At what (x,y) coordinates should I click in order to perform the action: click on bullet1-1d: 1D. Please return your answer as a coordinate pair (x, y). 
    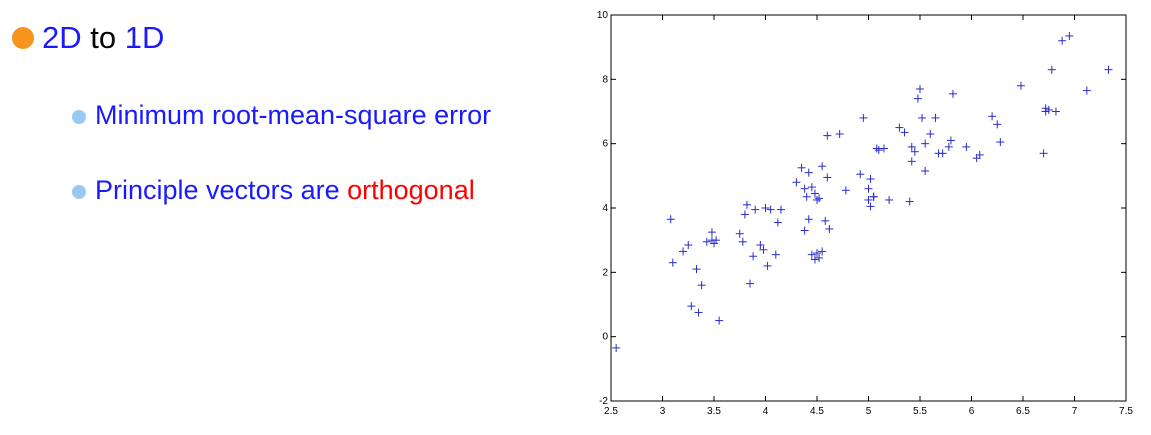
    Looking at the image, I should click on (144, 37).